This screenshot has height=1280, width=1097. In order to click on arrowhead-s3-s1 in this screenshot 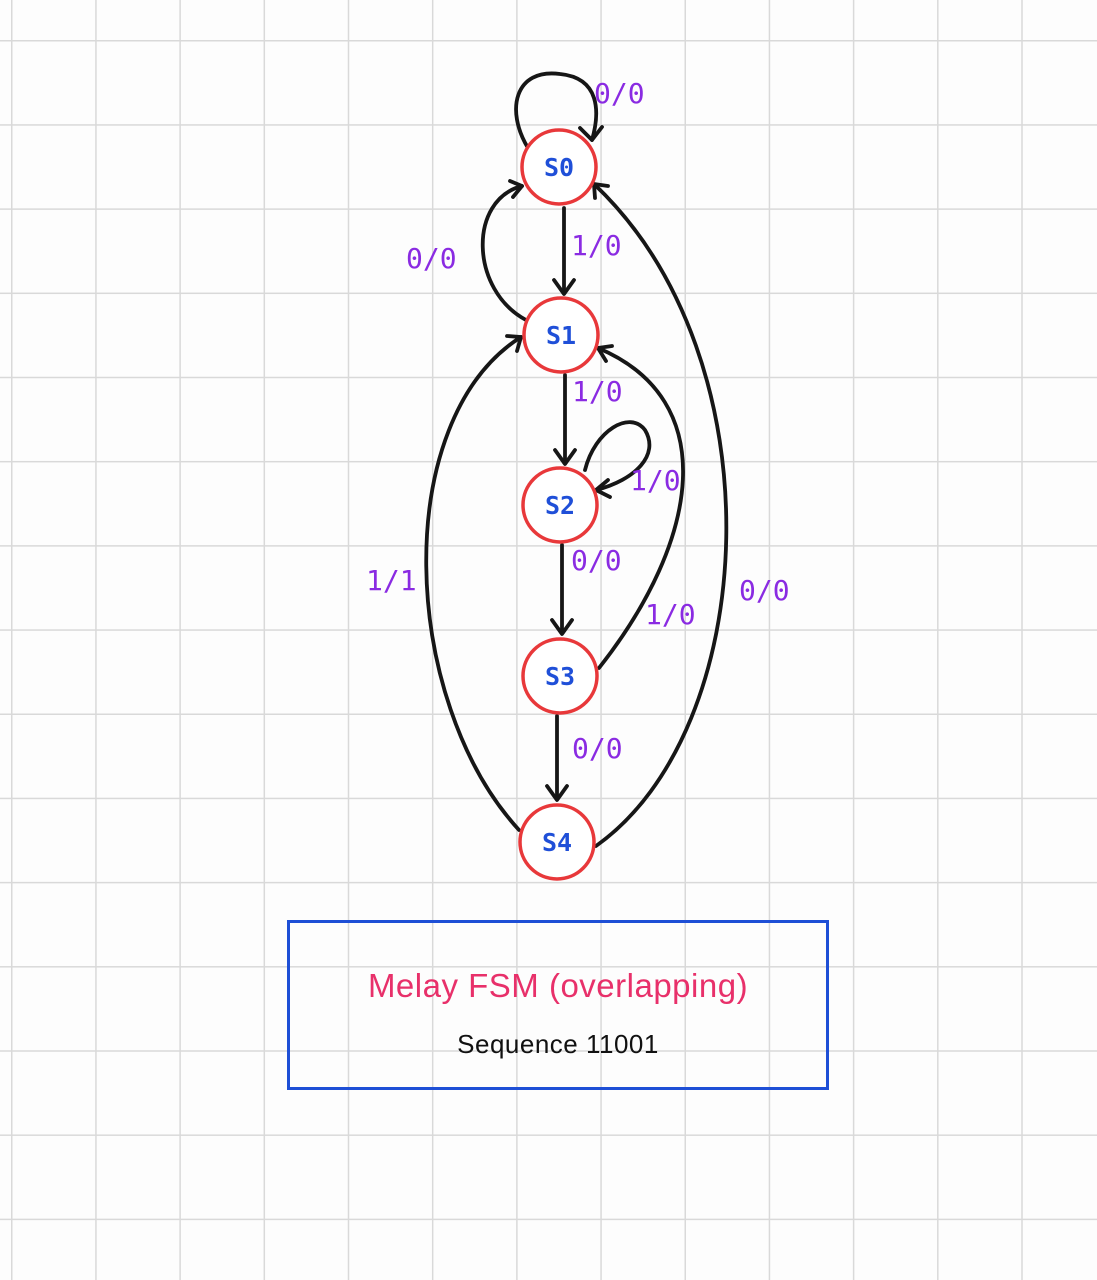, I will do `click(605, 353)`.